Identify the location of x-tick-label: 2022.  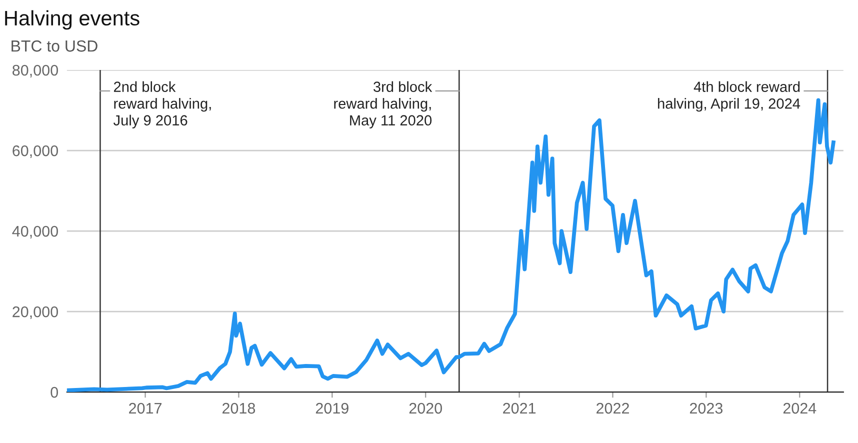
(612, 408).